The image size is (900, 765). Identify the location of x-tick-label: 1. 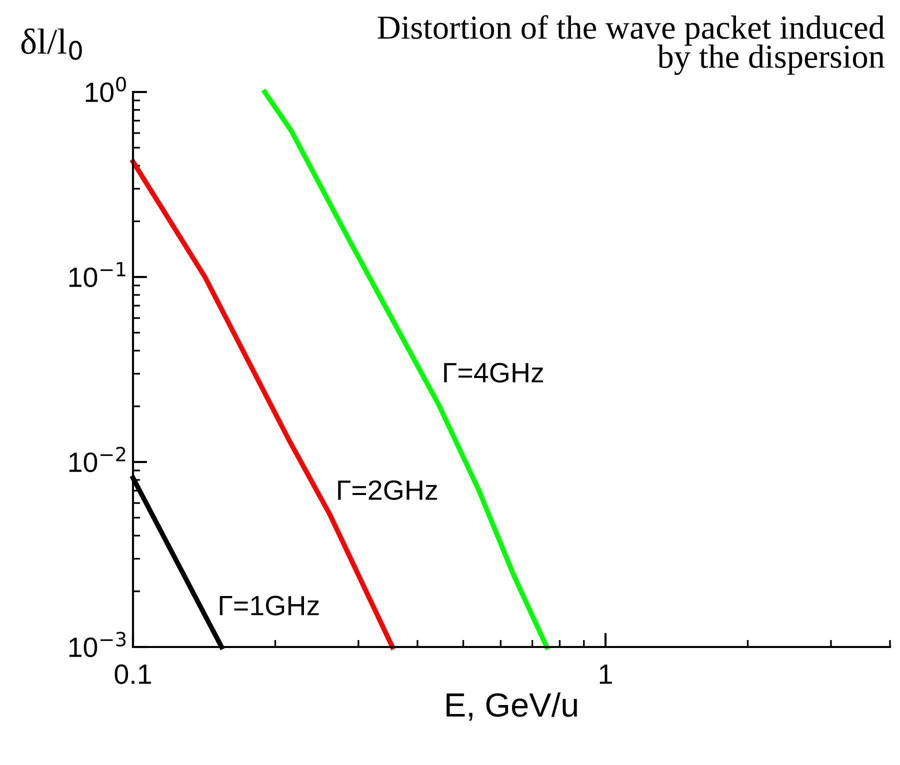
(606, 674).